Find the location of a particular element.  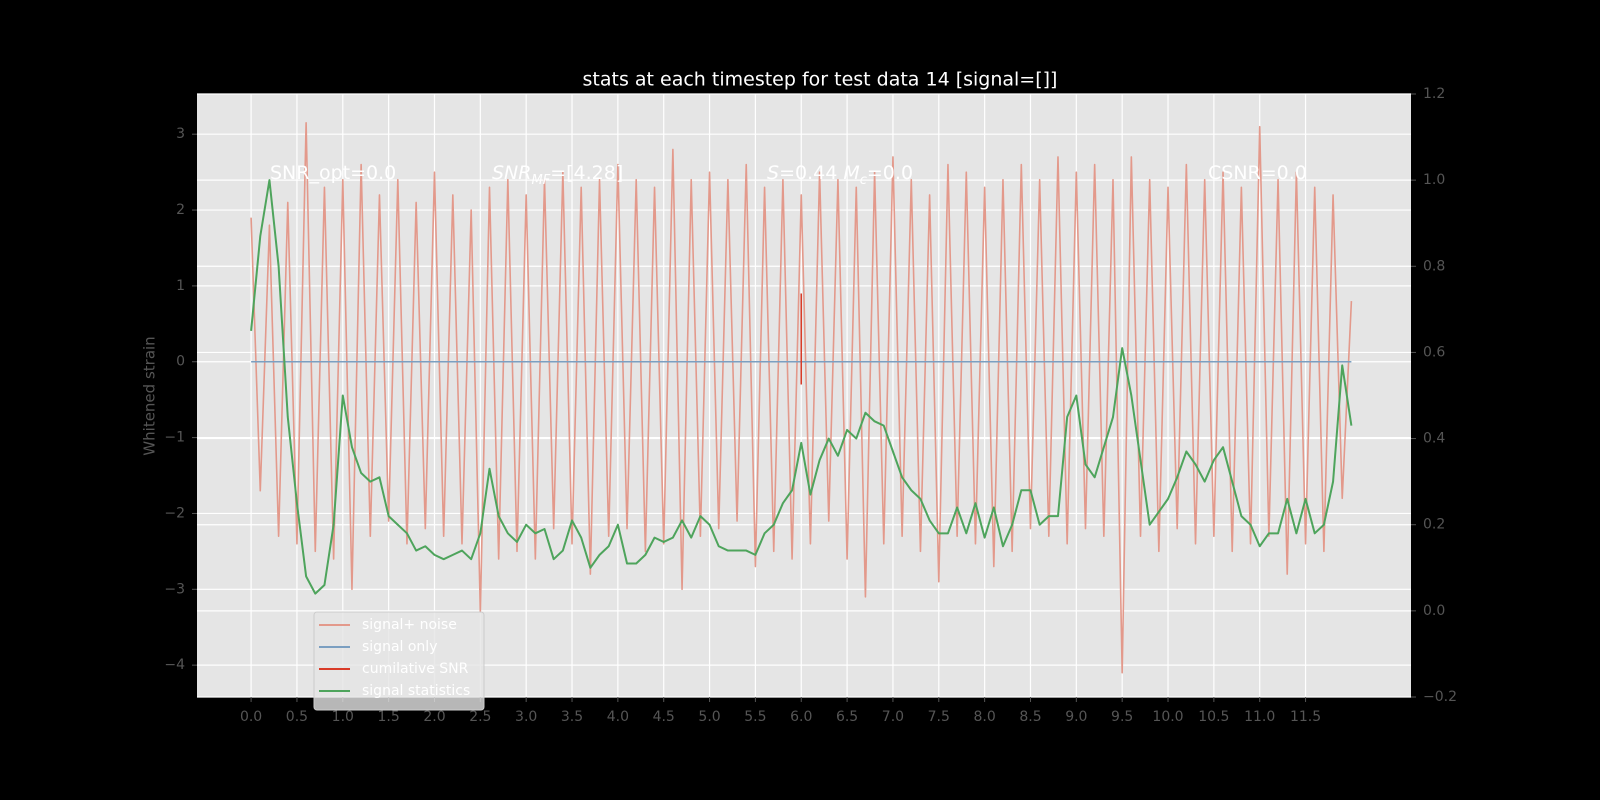

x-tick-label: 5.5 is located at coordinates (755, 717).